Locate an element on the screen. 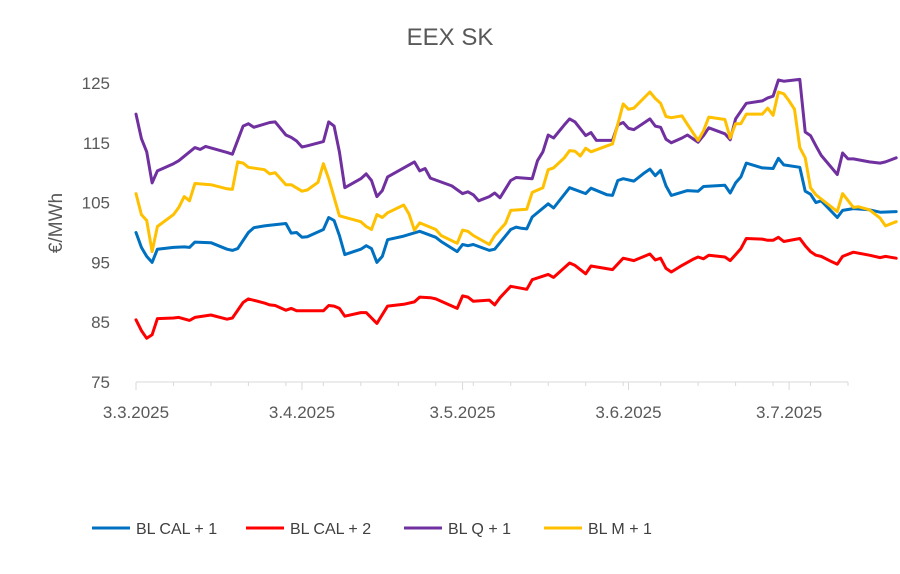 This screenshot has height=574, width=900. legend-label: BL Q + 1 is located at coordinates (479, 529).